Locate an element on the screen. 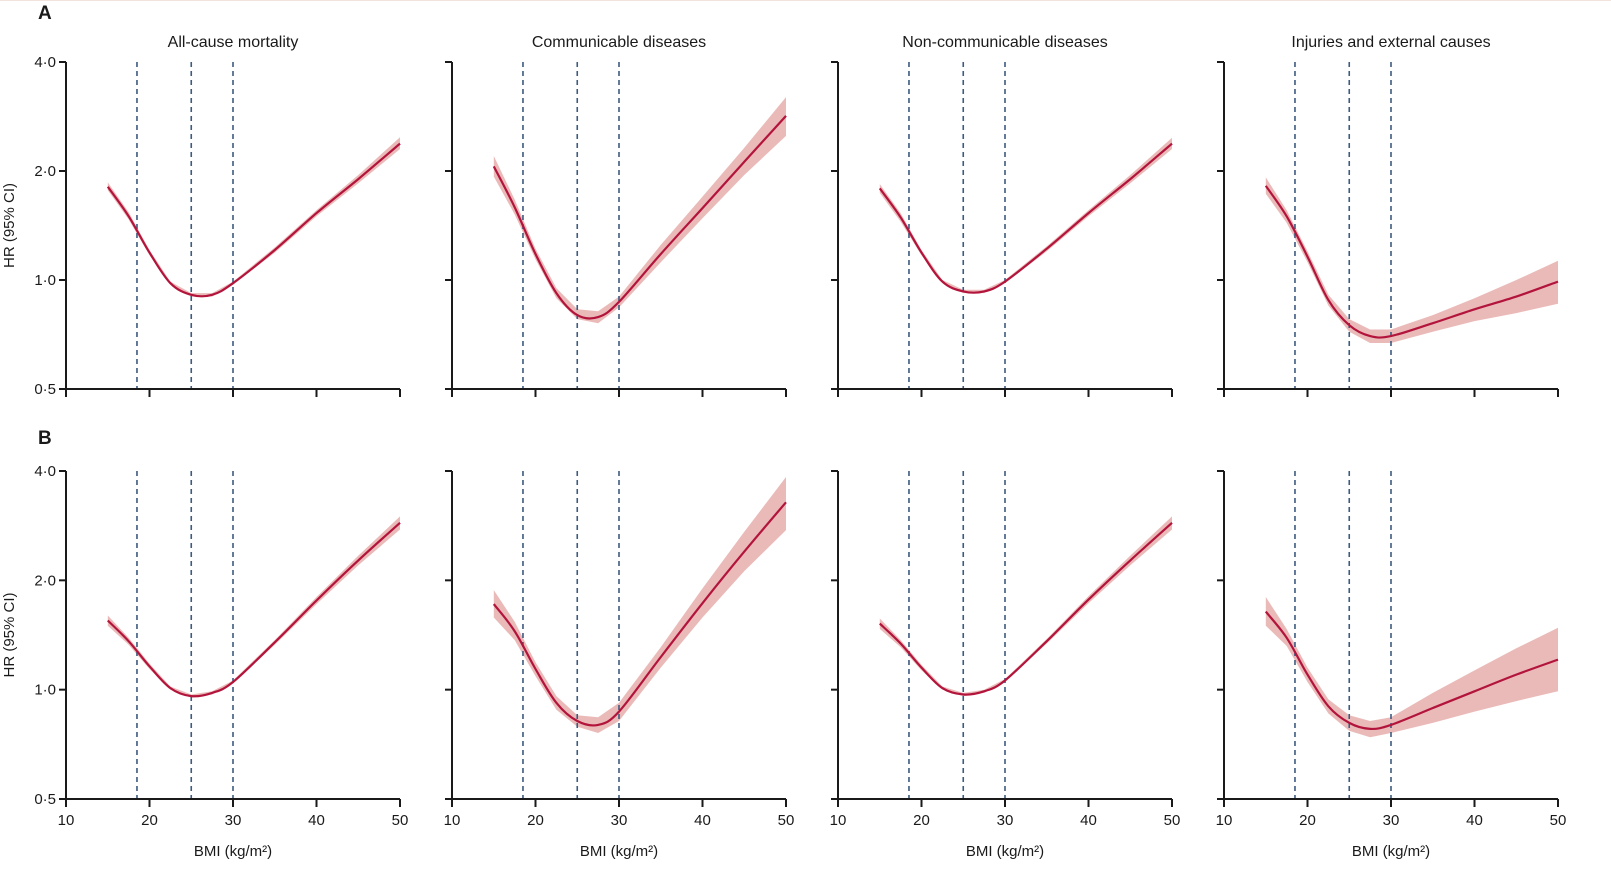 This screenshot has width=1611, height=880. panel-b-3: 10 20 30 40 50 BMI (kg/m²) is located at coordinates (1005, 665).